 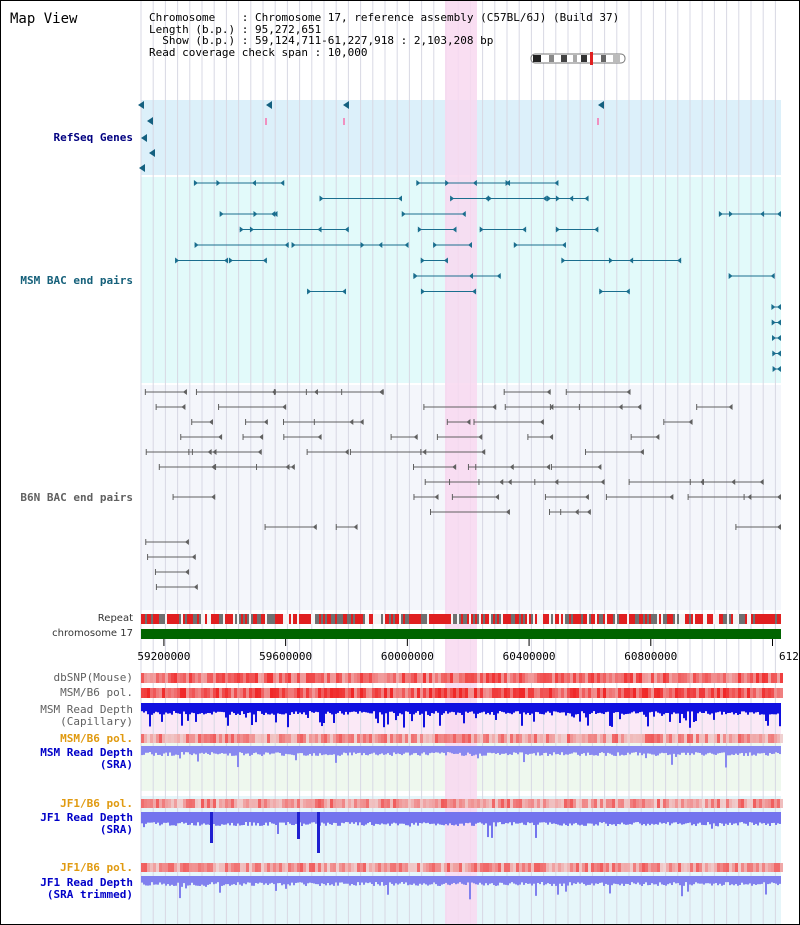 What do you see at coordinates (96, 867) in the screenshot?
I see `track-label-jf1-b6-pol-2: JF1/B6 pol.` at bounding box center [96, 867].